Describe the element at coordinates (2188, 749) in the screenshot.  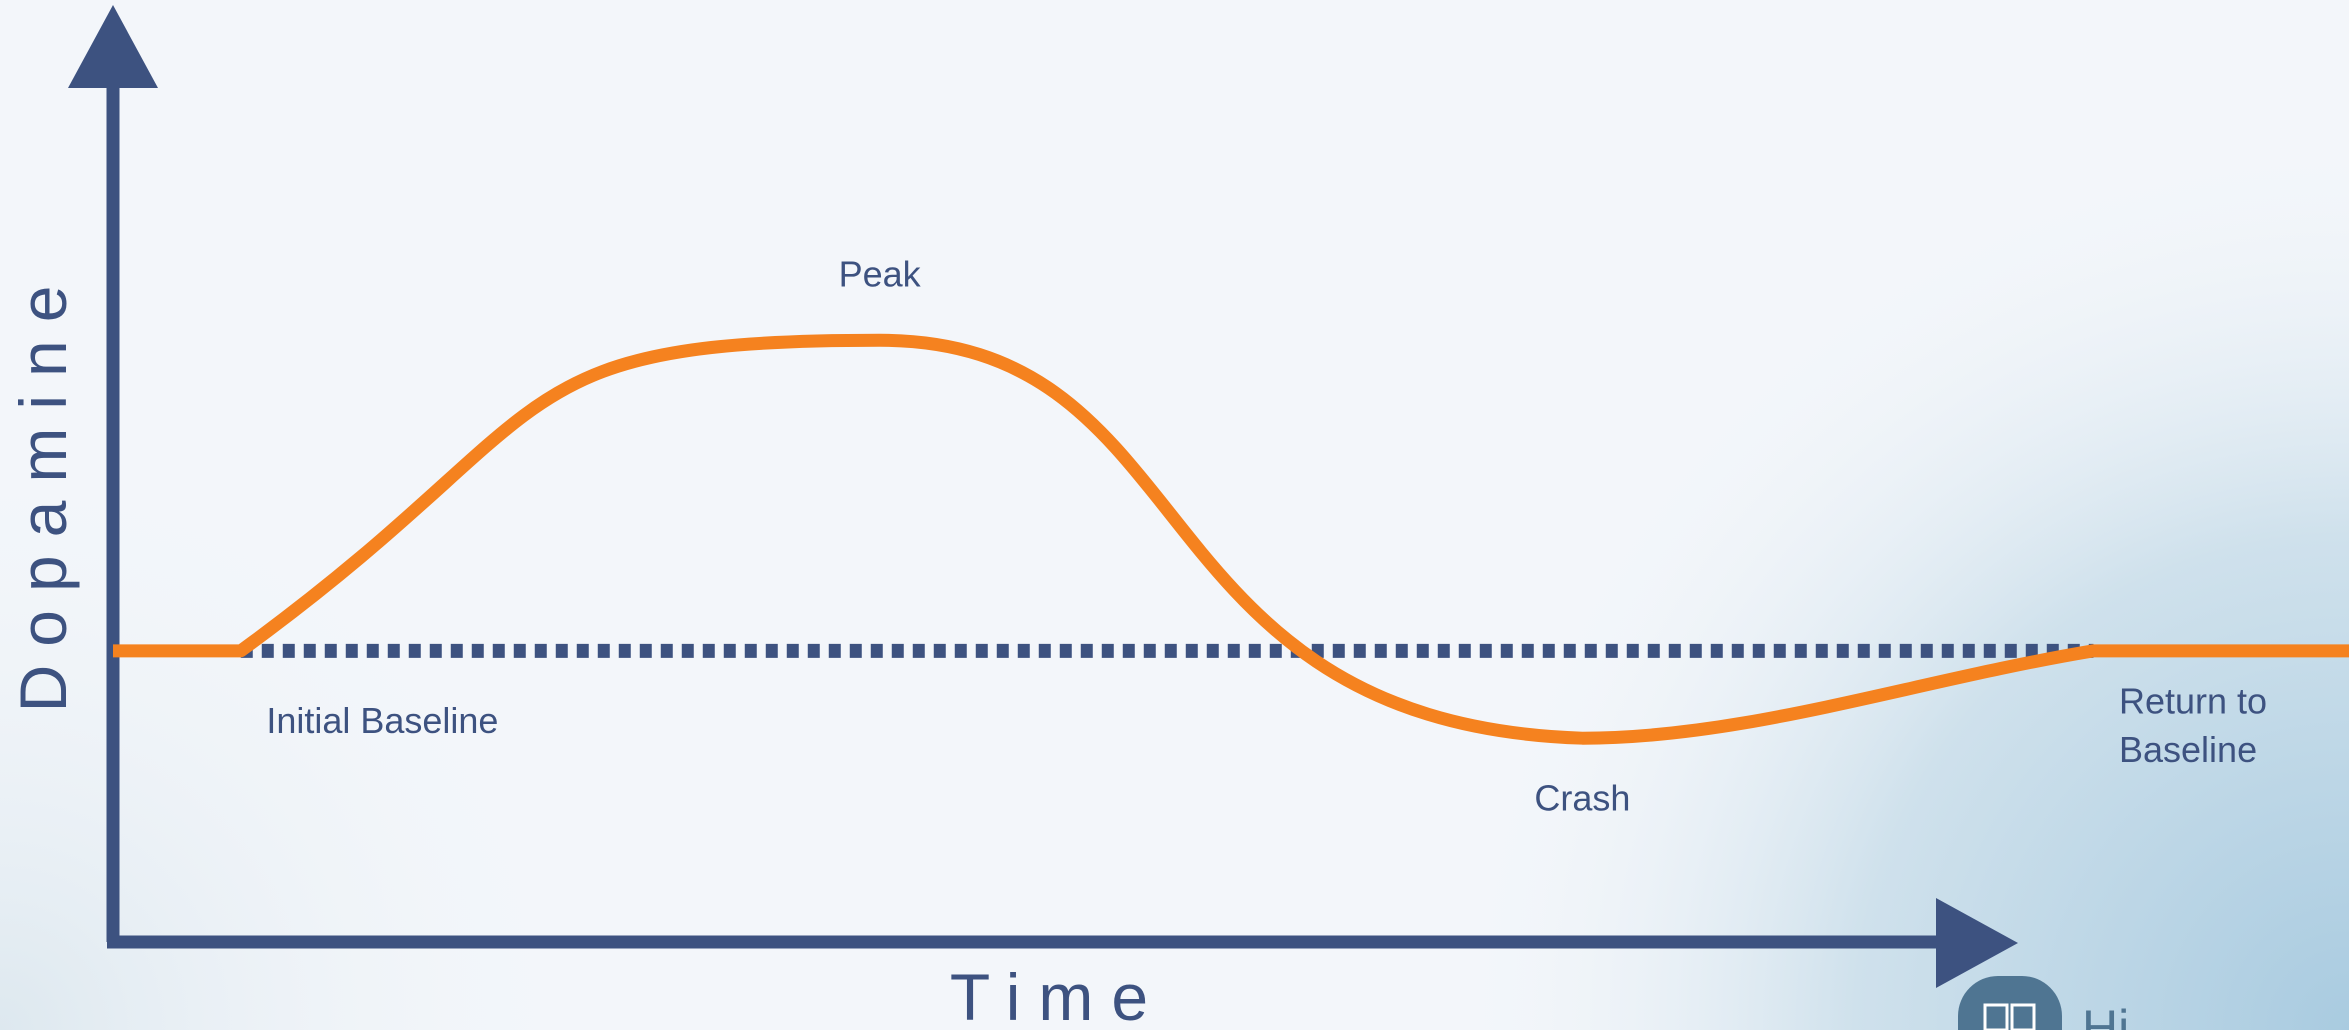
I see `annotation-4: Baseline` at that location.